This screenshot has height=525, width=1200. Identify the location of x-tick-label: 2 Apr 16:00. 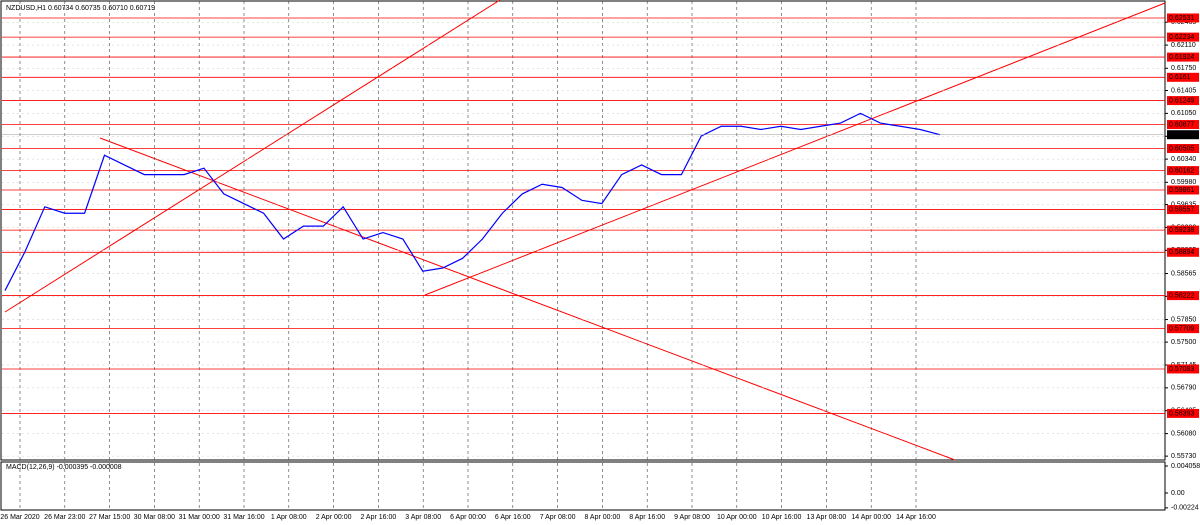
(378, 517).